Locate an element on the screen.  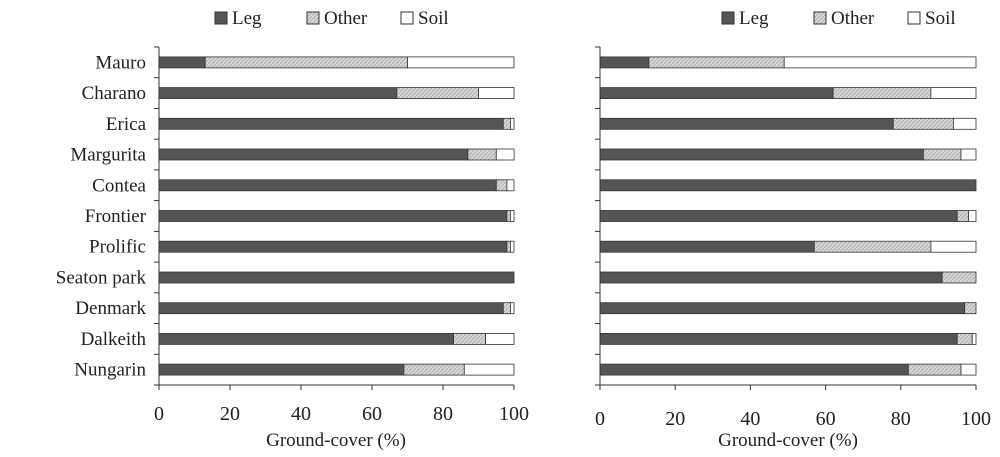
left-legend-swatch-leg is located at coordinates (221, 18).